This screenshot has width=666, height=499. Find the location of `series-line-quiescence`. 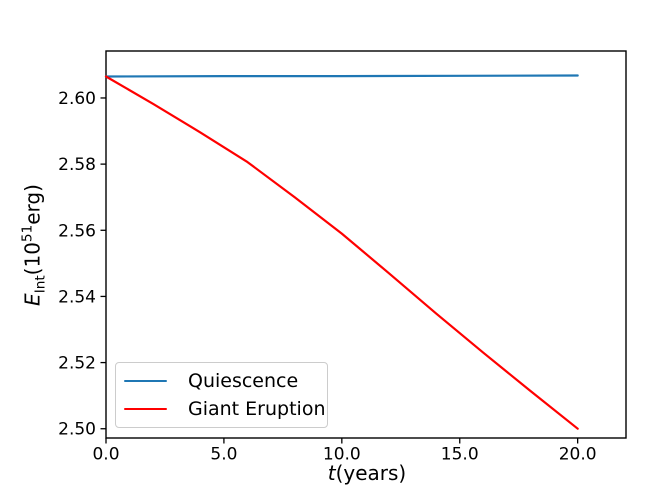

series-line-quiescence is located at coordinates (341, 76).